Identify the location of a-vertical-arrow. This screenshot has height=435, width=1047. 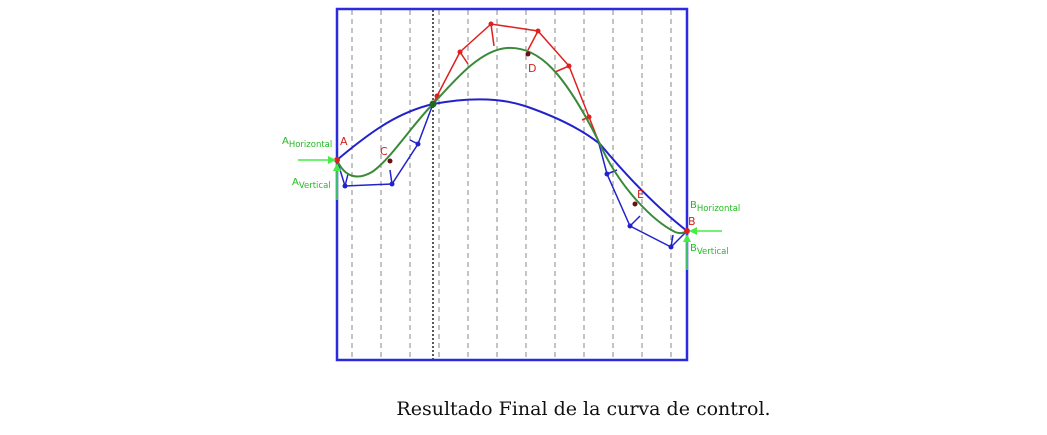
(337, 181).